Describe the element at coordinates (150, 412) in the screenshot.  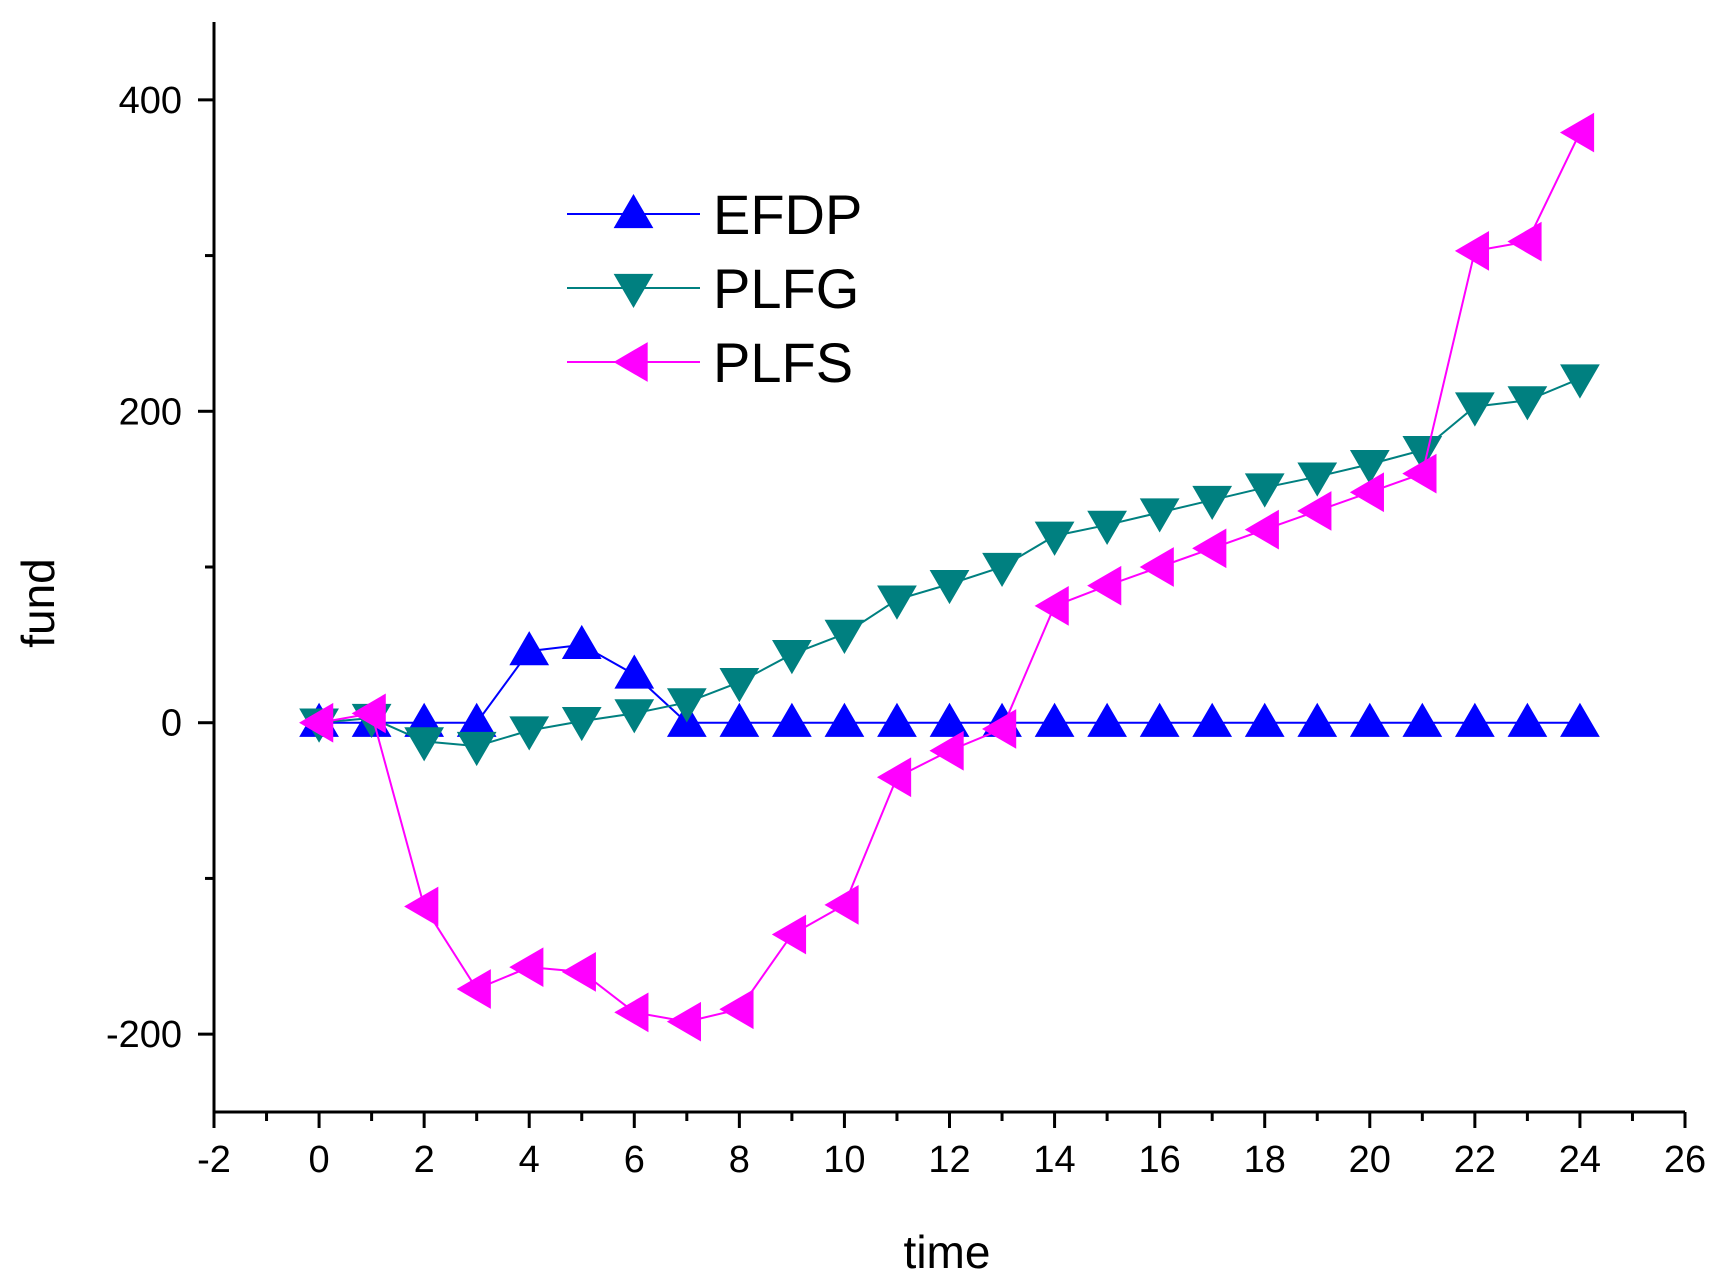
I see `y-tick-label: 200` at that location.